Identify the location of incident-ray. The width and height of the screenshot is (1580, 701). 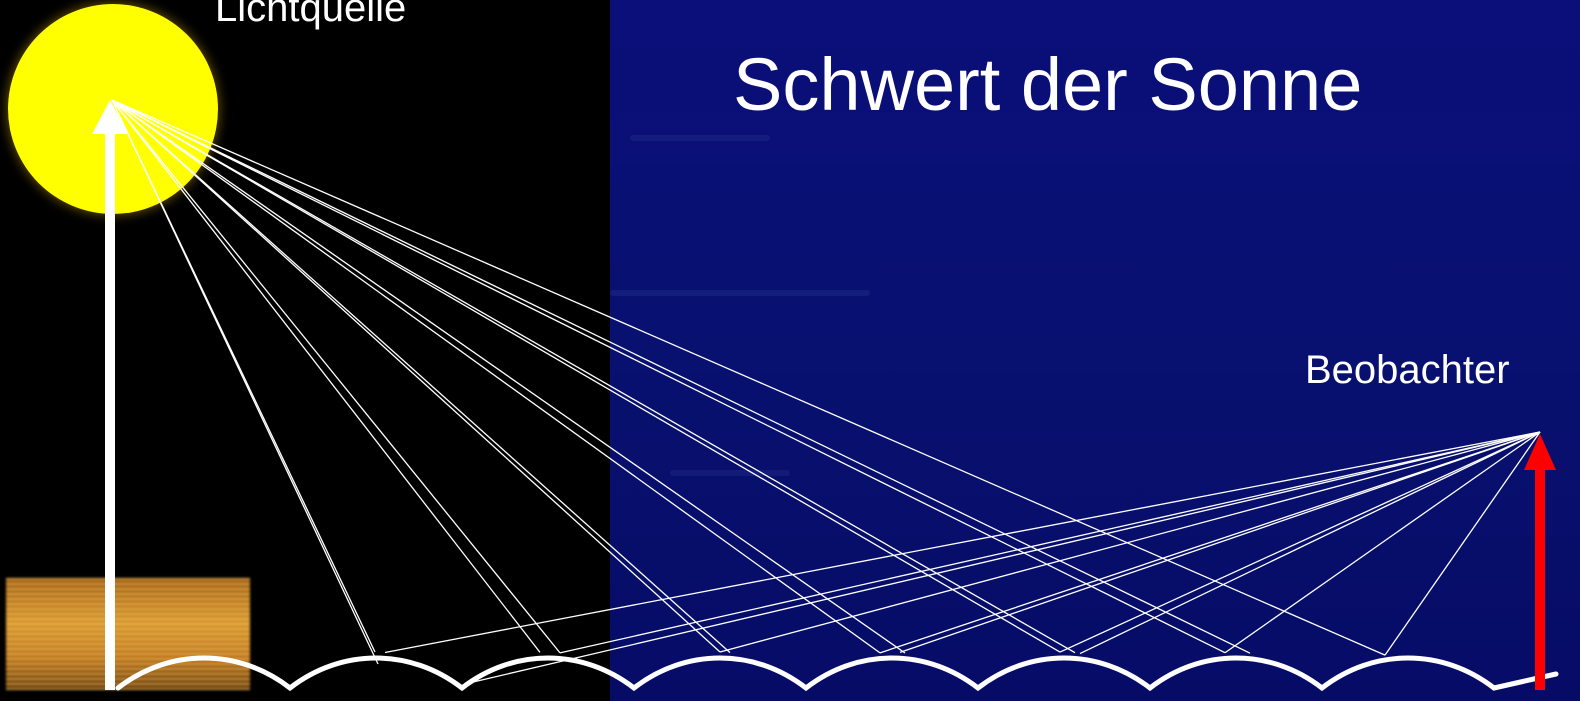
(245, 382).